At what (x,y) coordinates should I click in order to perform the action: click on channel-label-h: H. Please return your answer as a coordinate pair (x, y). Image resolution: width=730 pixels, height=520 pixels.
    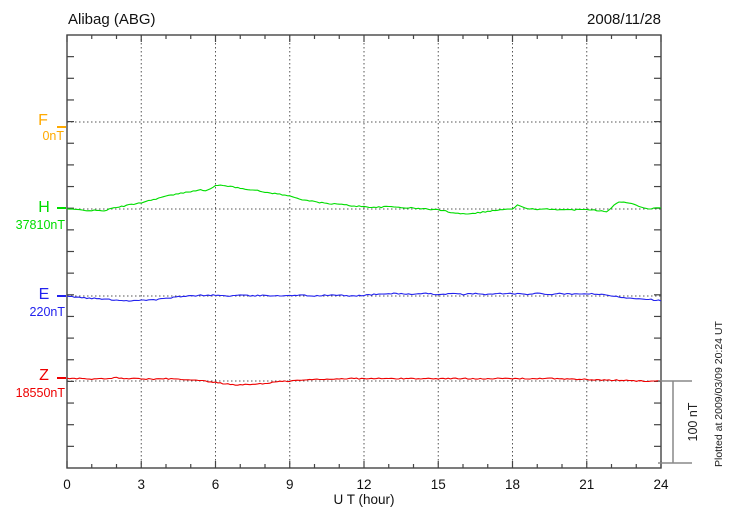
    Looking at the image, I should click on (44, 207).